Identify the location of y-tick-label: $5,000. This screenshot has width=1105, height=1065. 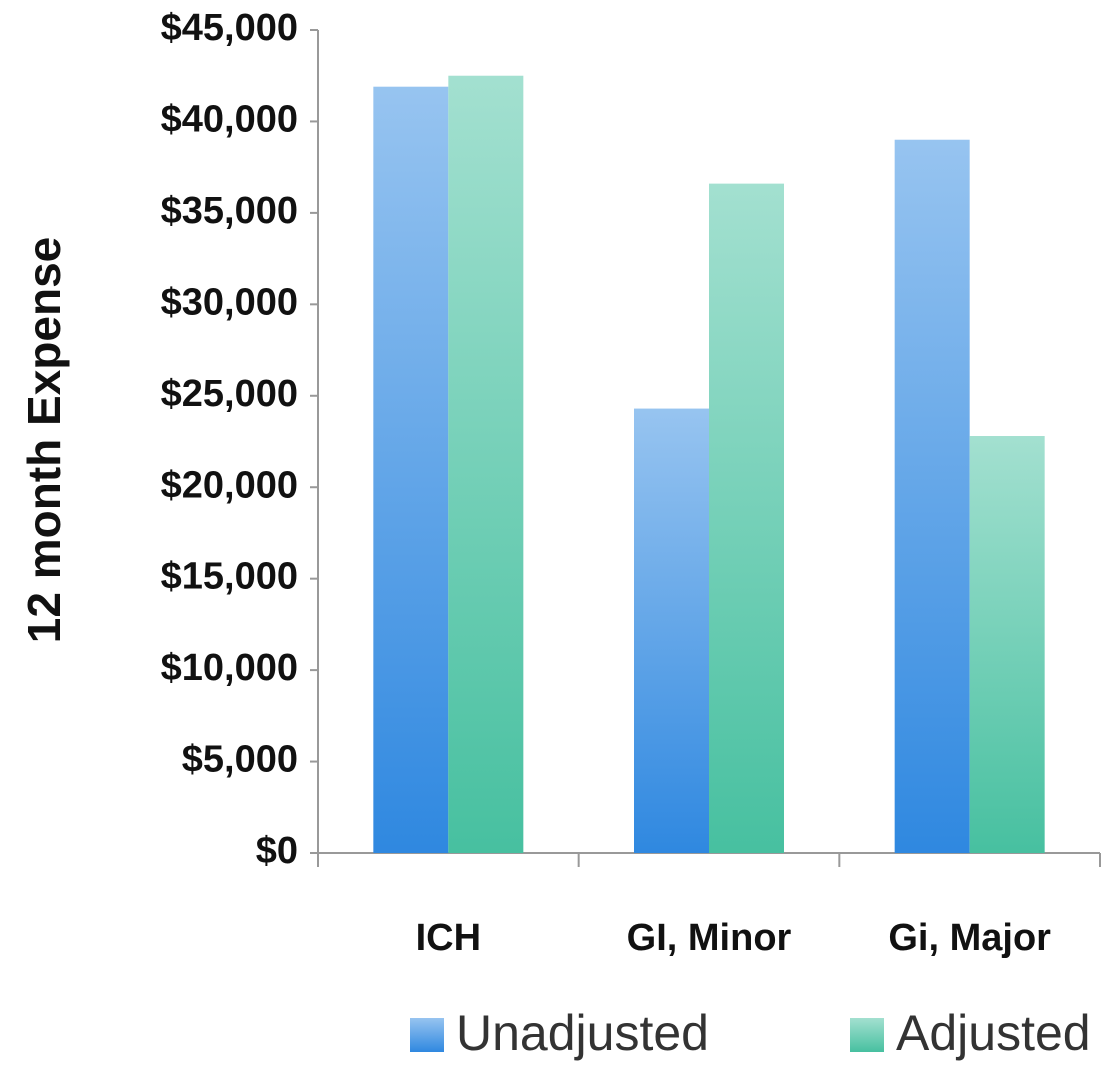
(240, 760).